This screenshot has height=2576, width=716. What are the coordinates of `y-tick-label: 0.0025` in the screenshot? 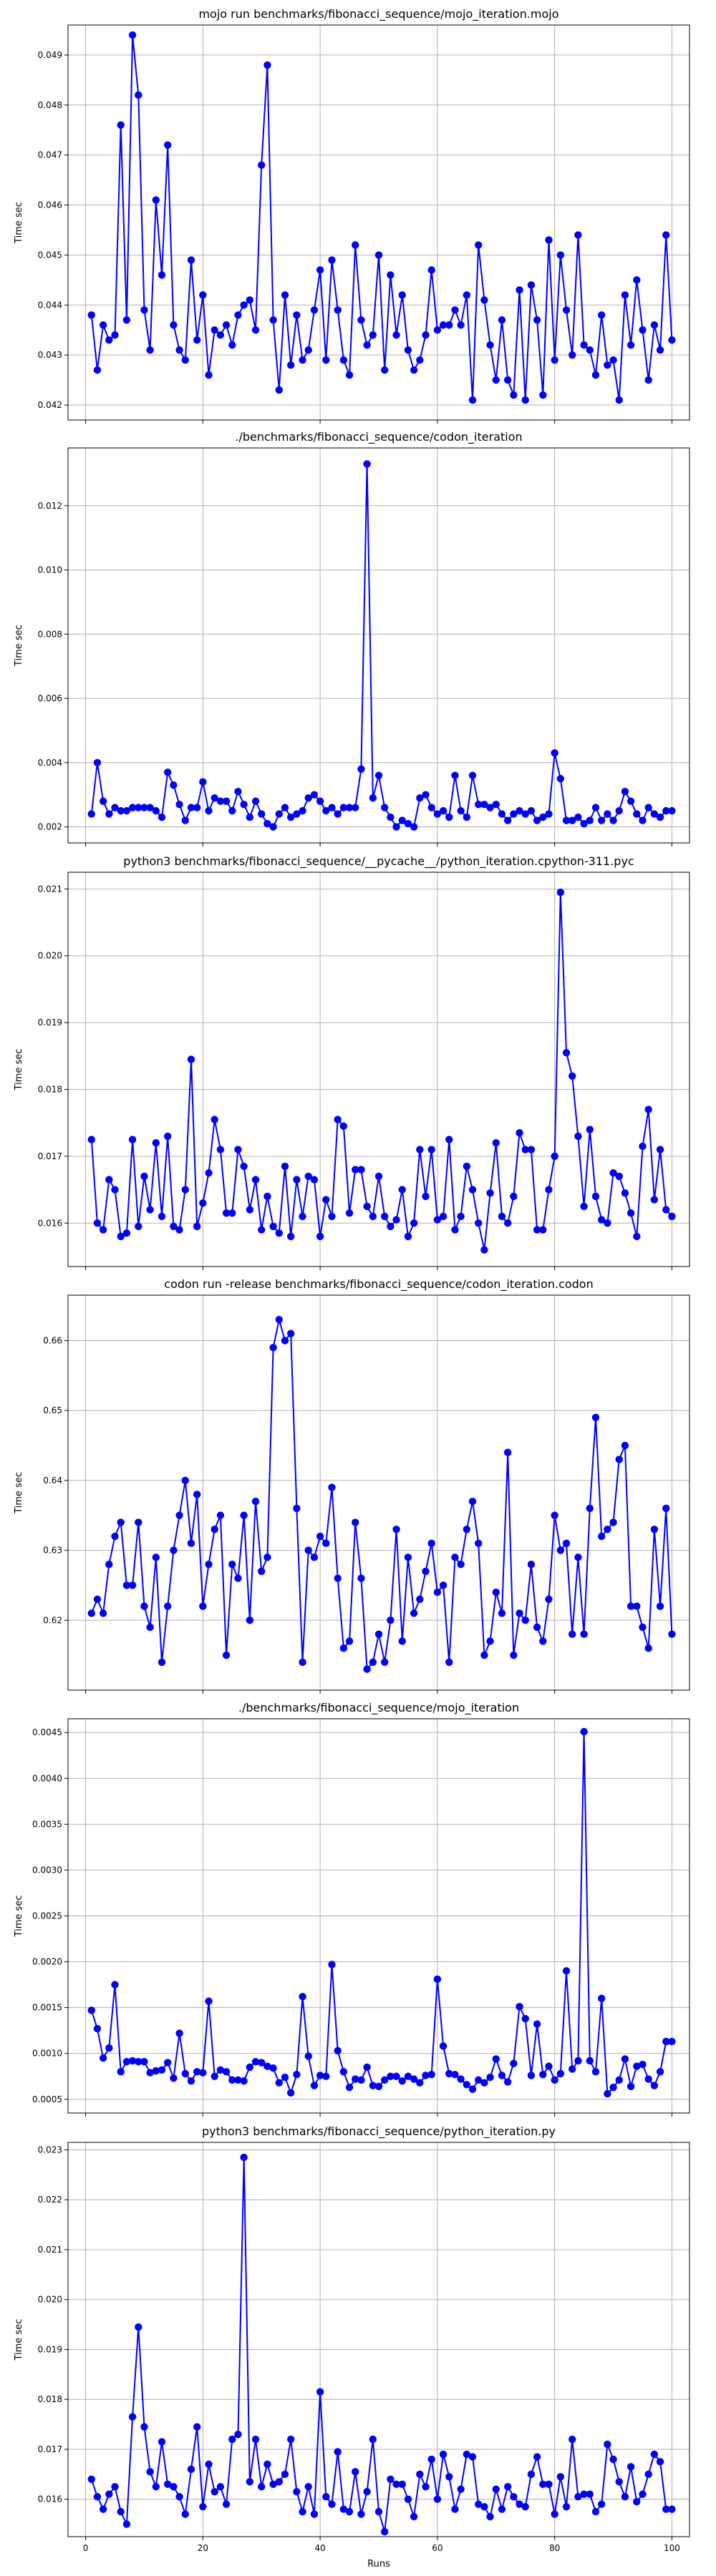 It's located at (47, 1916).